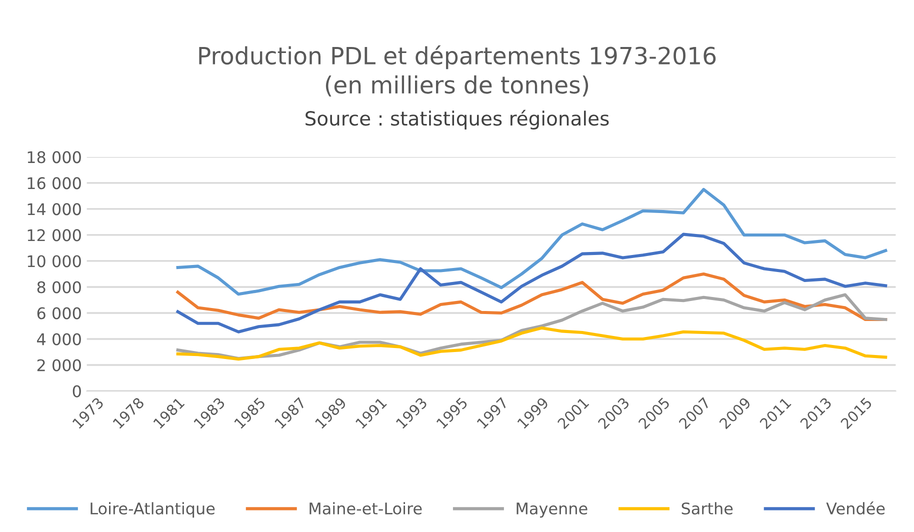 The image size is (914, 532). I want to click on y-tick-label: 0, so click(76, 391).